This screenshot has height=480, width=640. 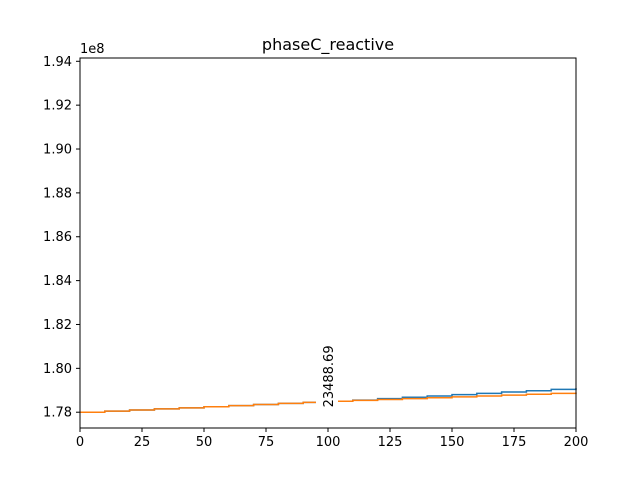 What do you see at coordinates (57, 237) in the screenshot?
I see `y-tick-label: 1.86` at bounding box center [57, 237].